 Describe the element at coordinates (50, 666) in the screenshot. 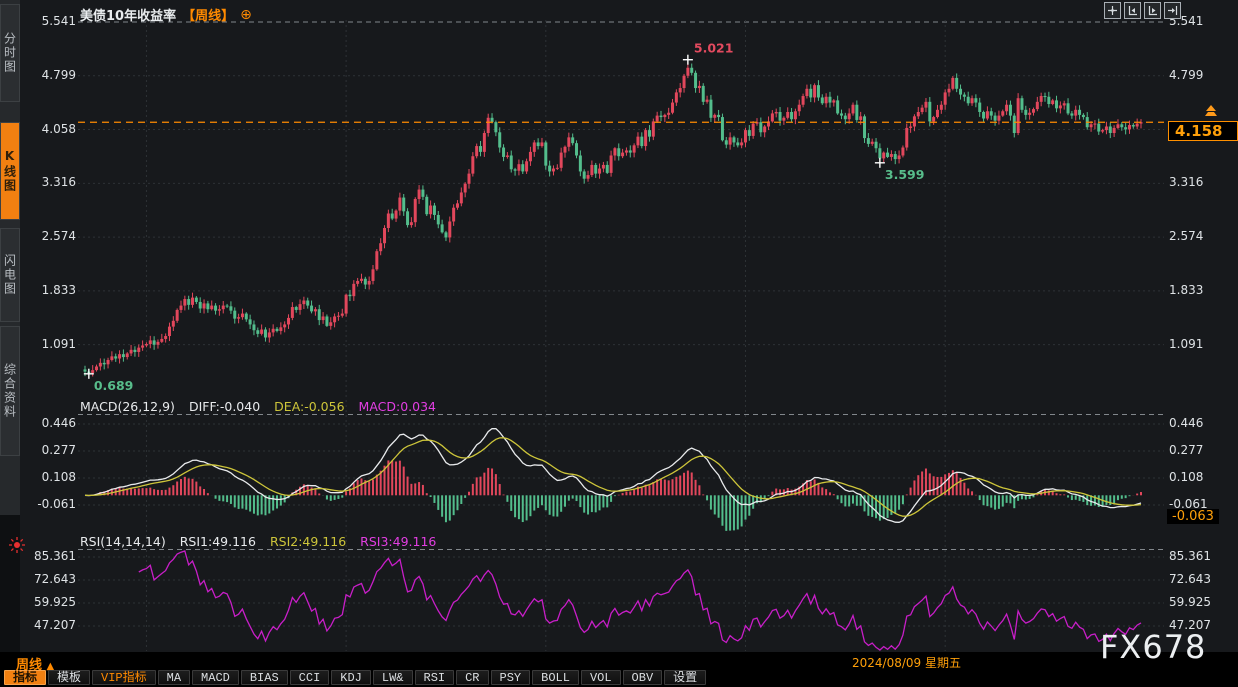

I see `triangle-up-icon: ▲` at that location.